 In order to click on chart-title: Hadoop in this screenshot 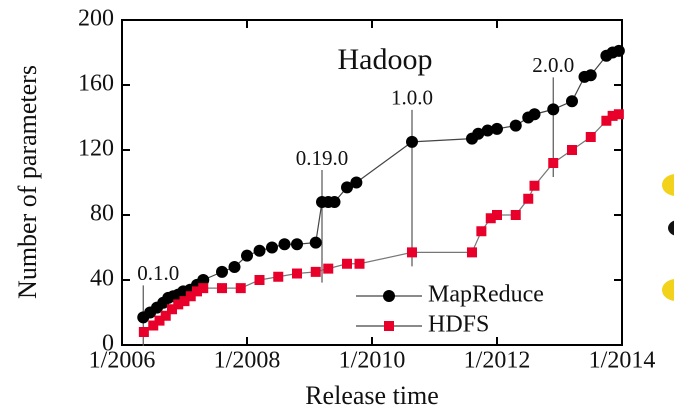, I will do `click(385, 59)`.